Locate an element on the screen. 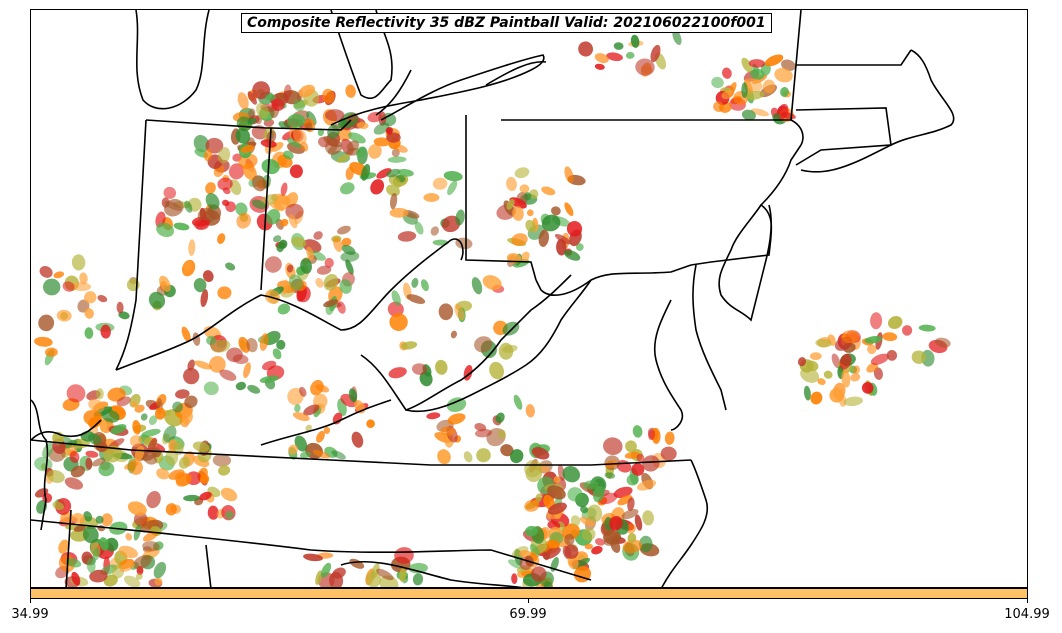 The height and width of the screenshot is (633, 1062). virginia-nc-border is located at coordinates (361, 510).